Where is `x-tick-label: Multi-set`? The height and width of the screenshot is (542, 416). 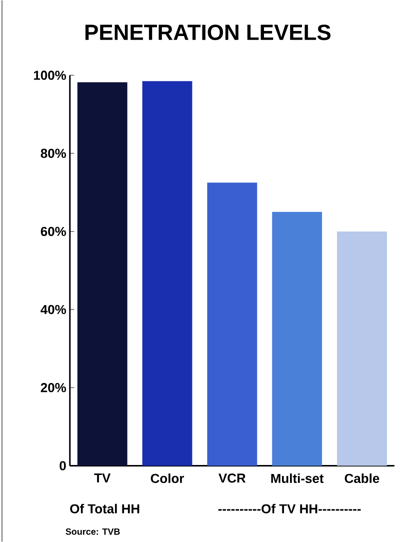
x-tick-label: Multi-set is located at coordinates (297, 478).